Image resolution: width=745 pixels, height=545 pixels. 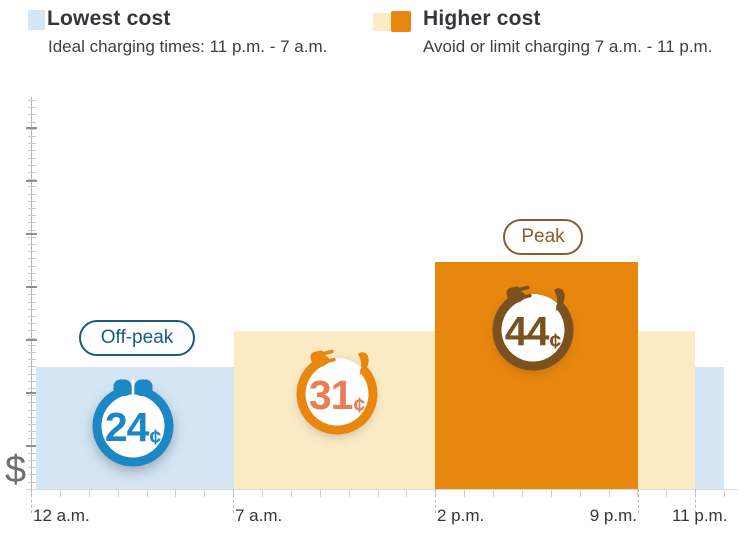 I want to click on legend-title-lowest: Lowest cost, so click(x=109, y=18).